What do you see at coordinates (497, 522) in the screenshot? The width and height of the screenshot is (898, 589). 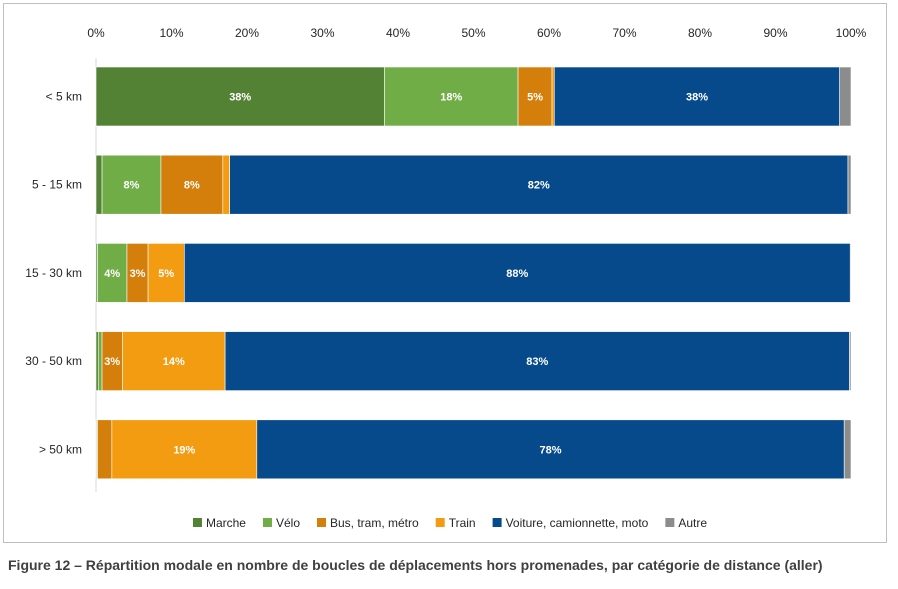 I see `legend-swatch-voiture-camionnette-moto` at bounding box center [497, 522].